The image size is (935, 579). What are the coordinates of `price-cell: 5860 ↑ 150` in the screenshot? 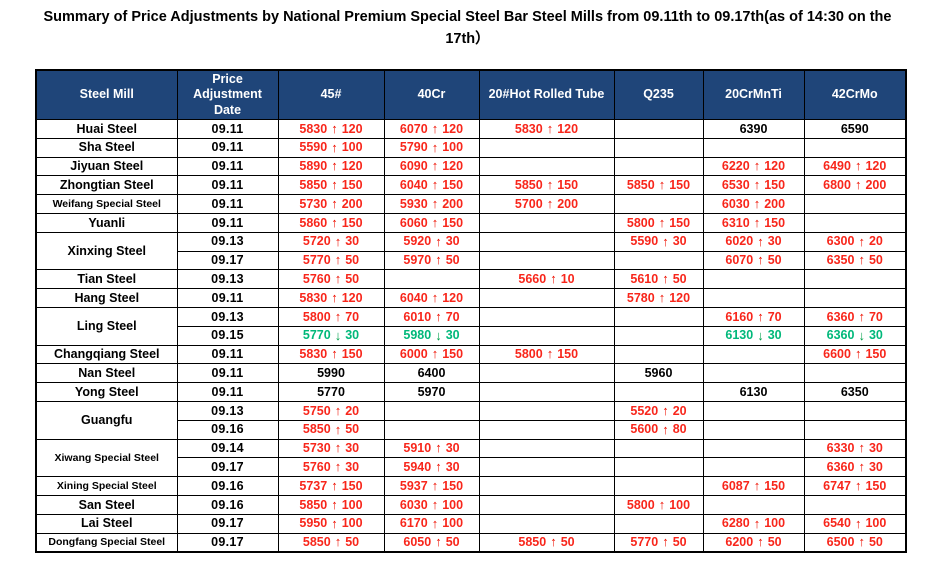 It's located at (331, 222).